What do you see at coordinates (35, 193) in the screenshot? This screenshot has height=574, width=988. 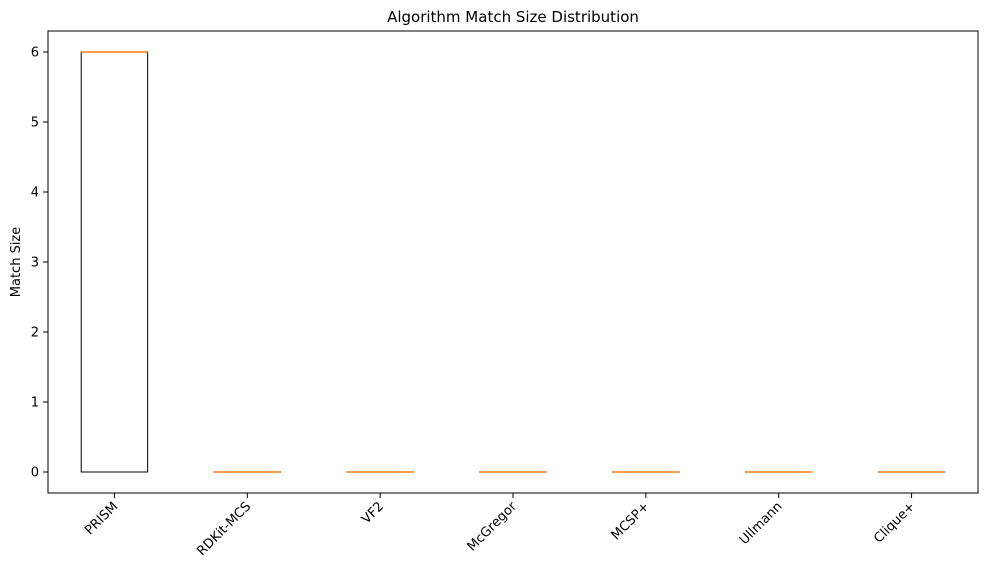 I see `y-tick-label: 4` at bounding box center [35, 193].